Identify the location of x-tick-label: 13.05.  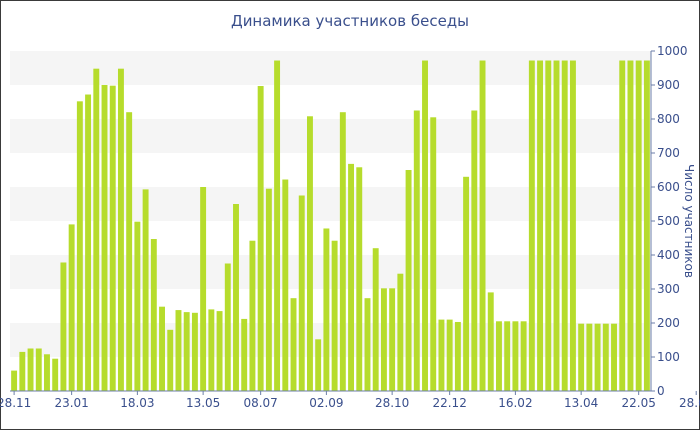
(203, 403).